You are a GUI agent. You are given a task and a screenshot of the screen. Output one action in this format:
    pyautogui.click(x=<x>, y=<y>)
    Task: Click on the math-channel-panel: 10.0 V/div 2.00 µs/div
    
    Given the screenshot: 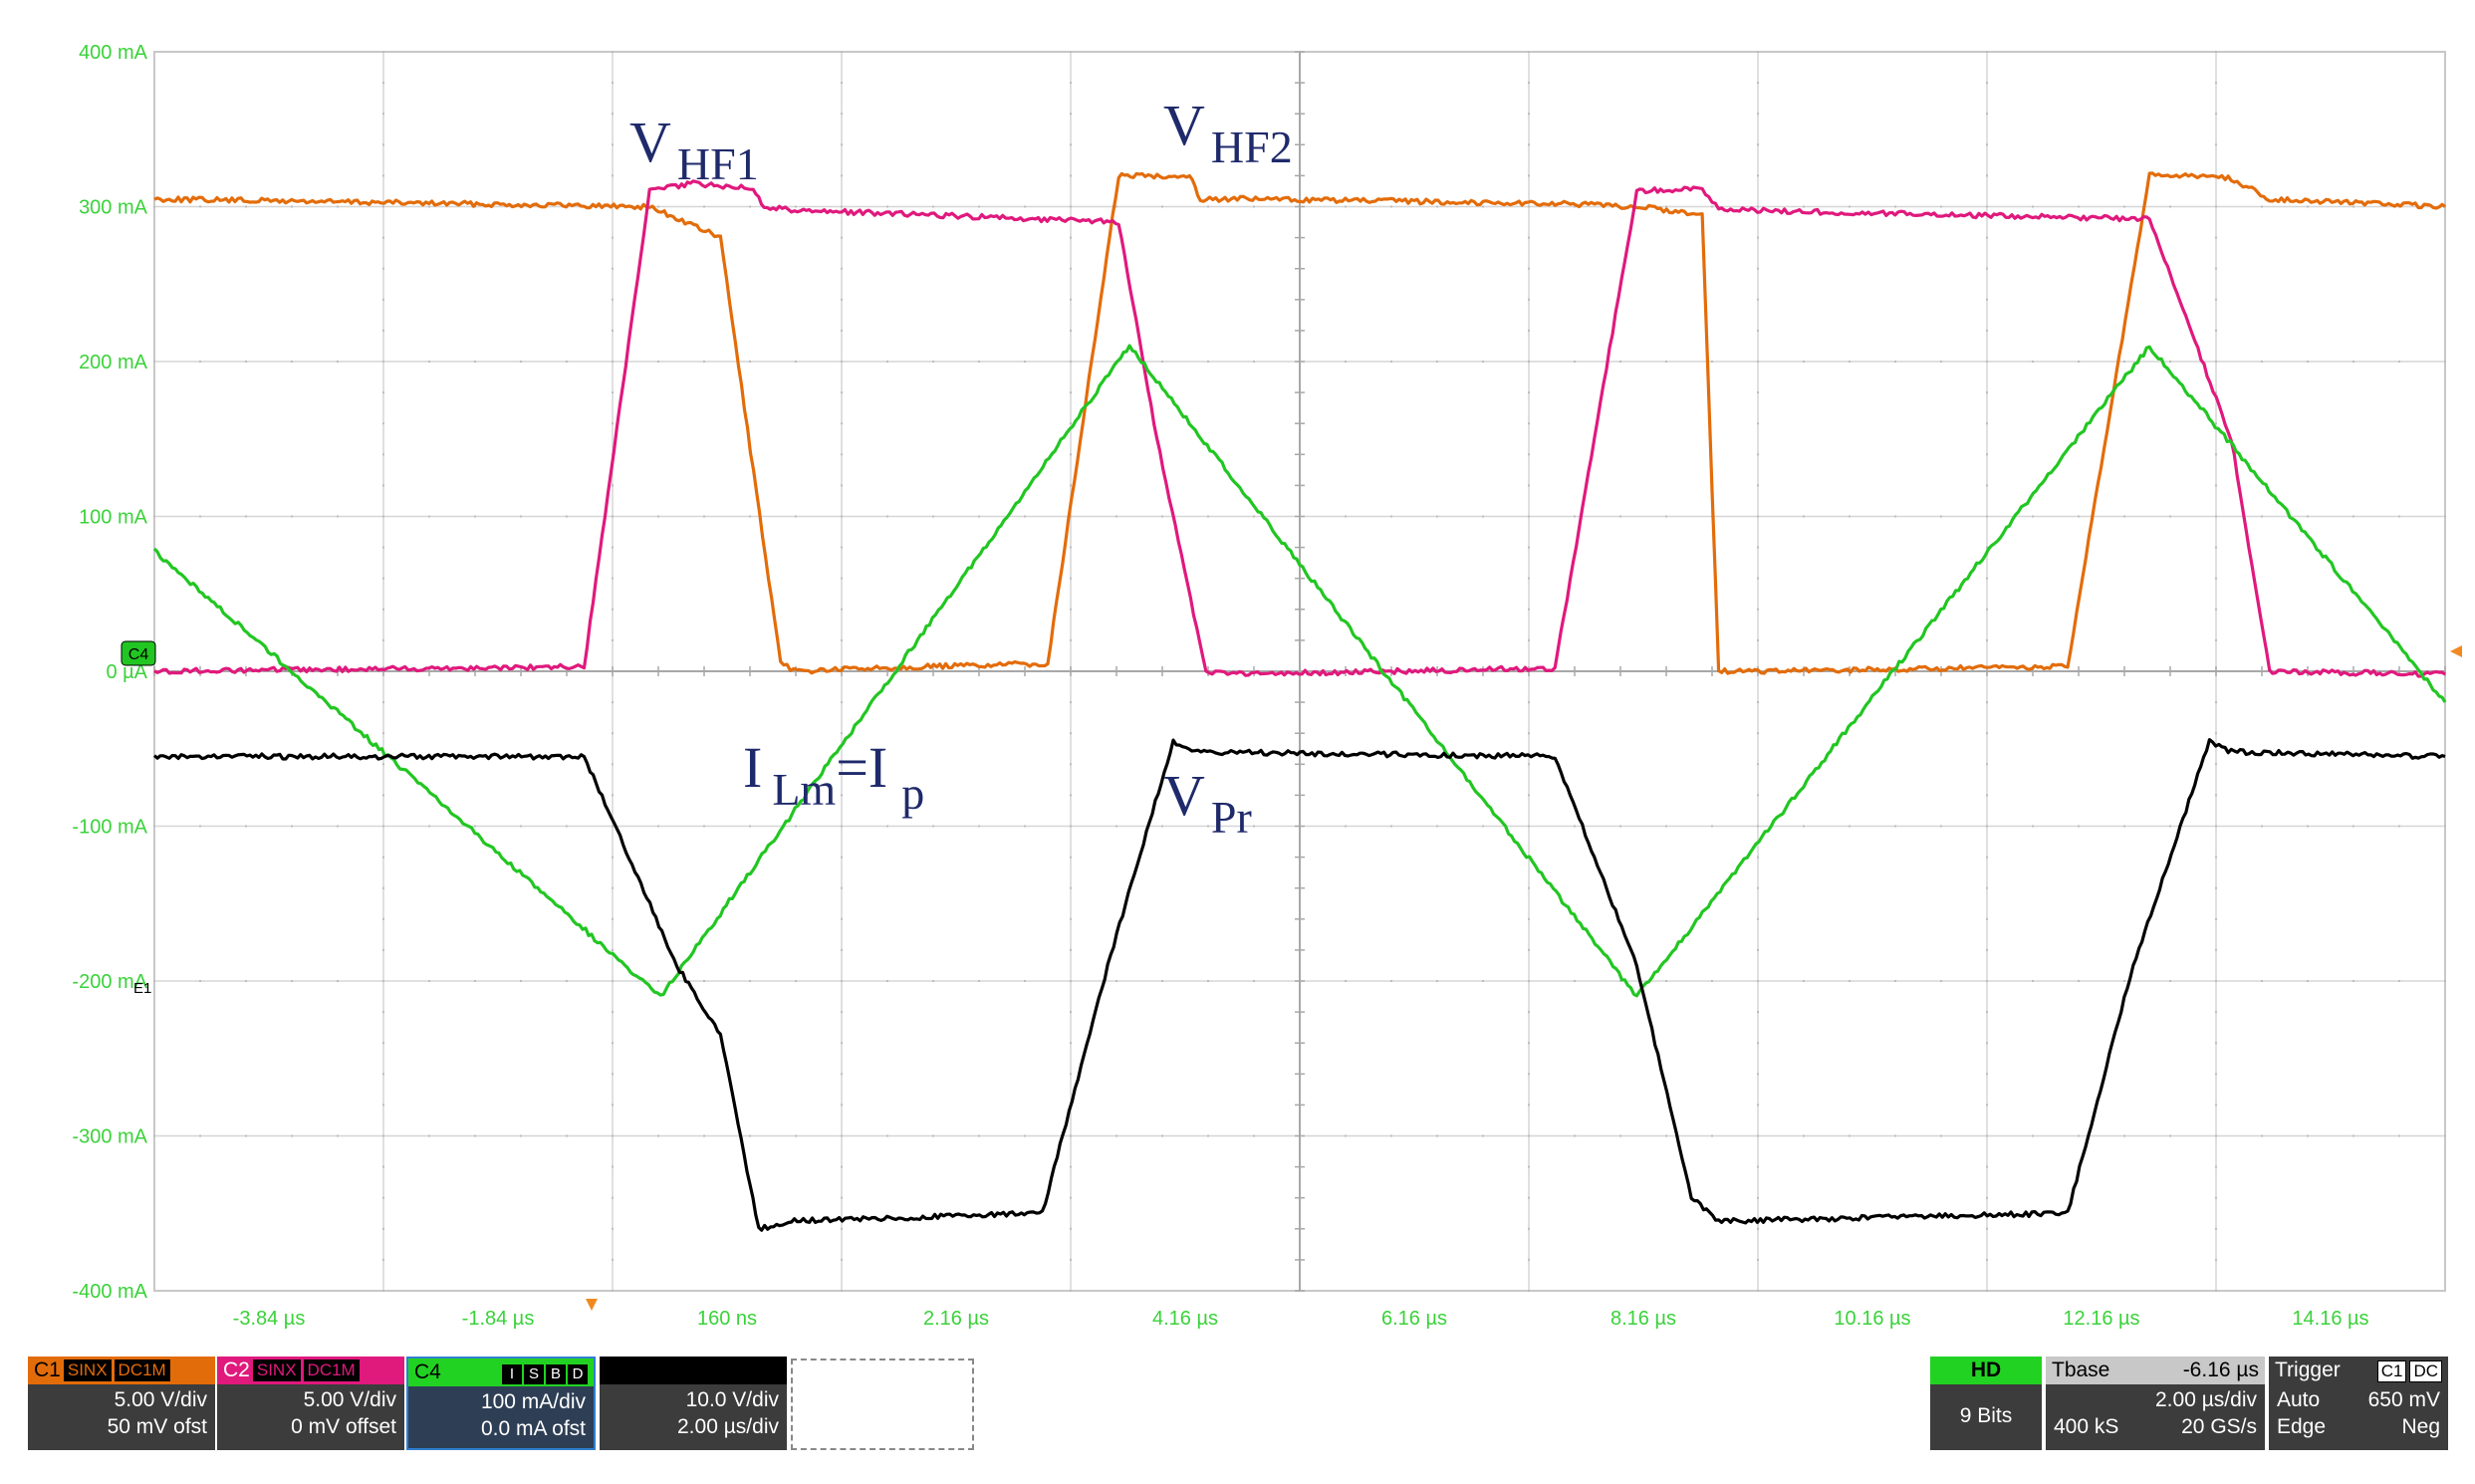 What is the action you would take?
    pyautogui.click(x=693, y=1403)
    